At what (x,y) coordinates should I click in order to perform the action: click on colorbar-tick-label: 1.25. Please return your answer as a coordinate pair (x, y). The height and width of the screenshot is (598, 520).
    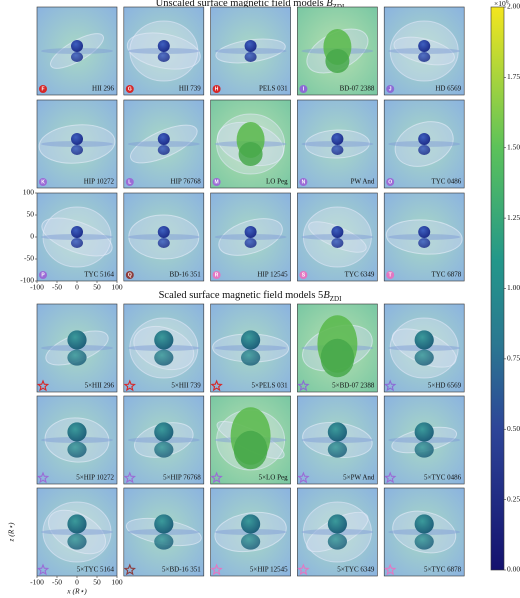
    Looking at the image, I should click on (513, 217).